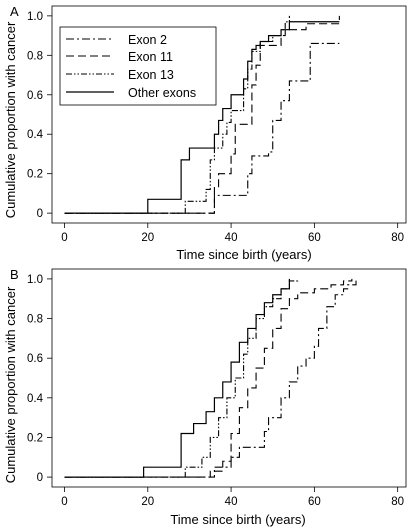 The image size is (414, 531). What do you see at coordinates (397, 502) in the screenshot?
I see `x-tick-label-b-80: 80` at bounding box center [397, 502].